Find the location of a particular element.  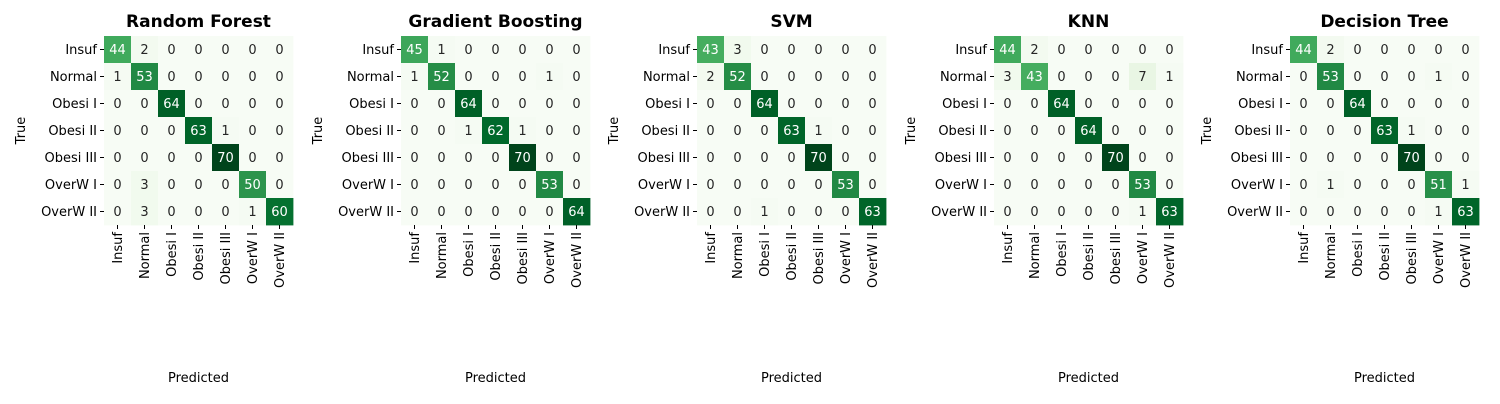

y-tick-label: Normal is located at coordinates (666, 77).